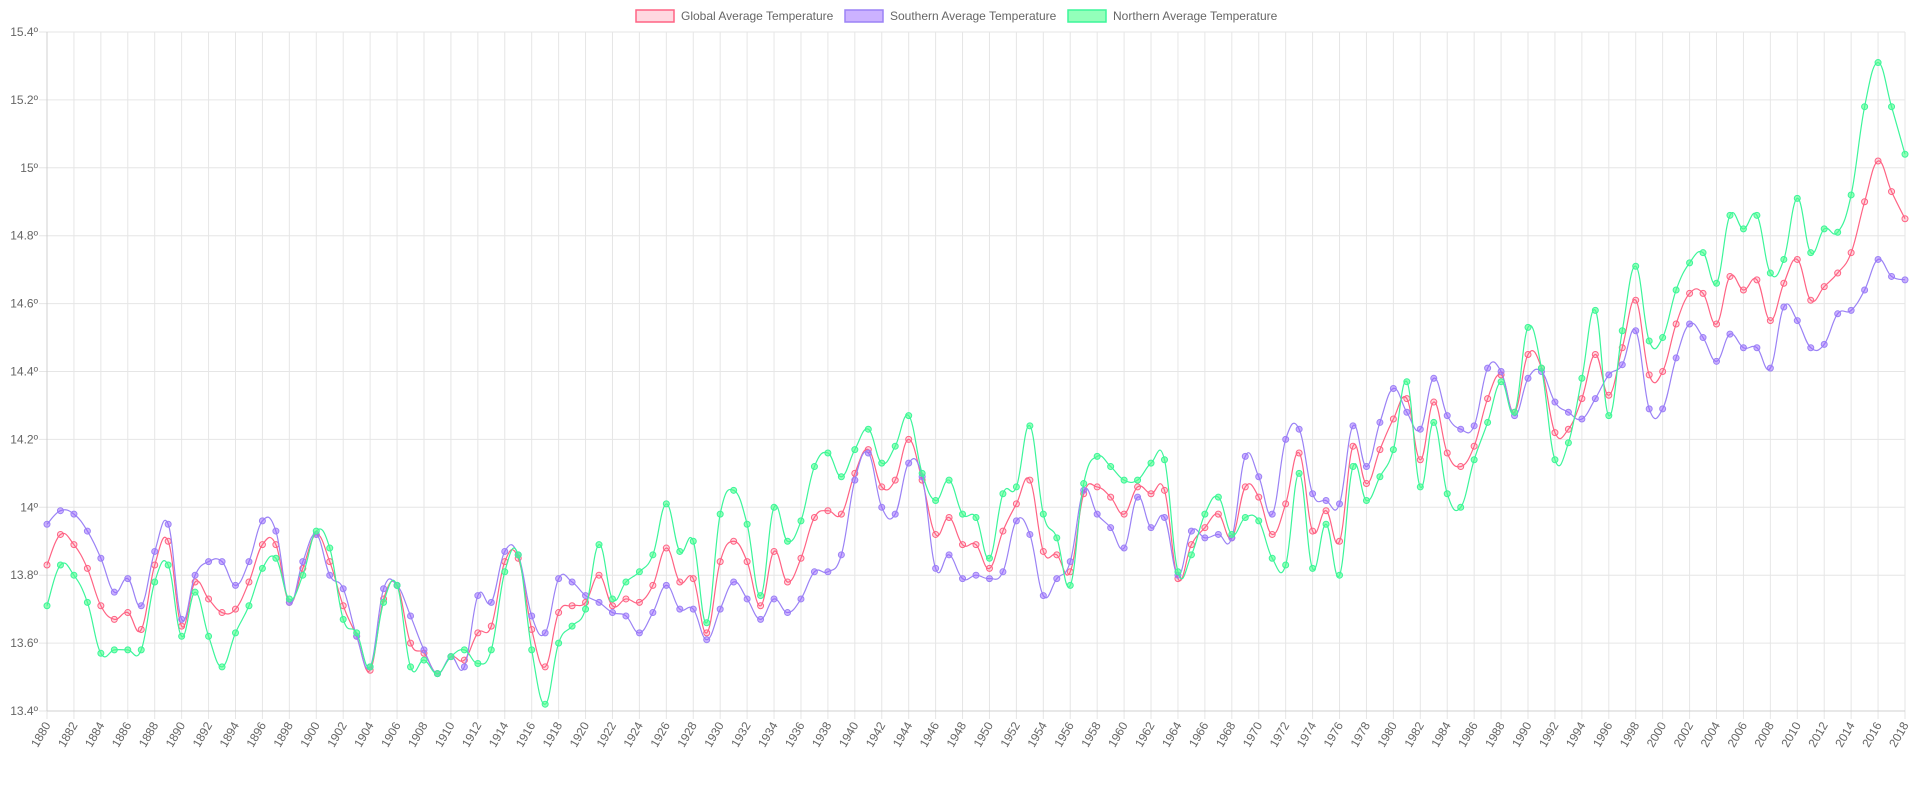 This screenshot has width=1917, height=789. What do you see at coordinates (949, 480) in the screenshot?
I see `data-point-northern-1947` at bounding box center [949, 480].